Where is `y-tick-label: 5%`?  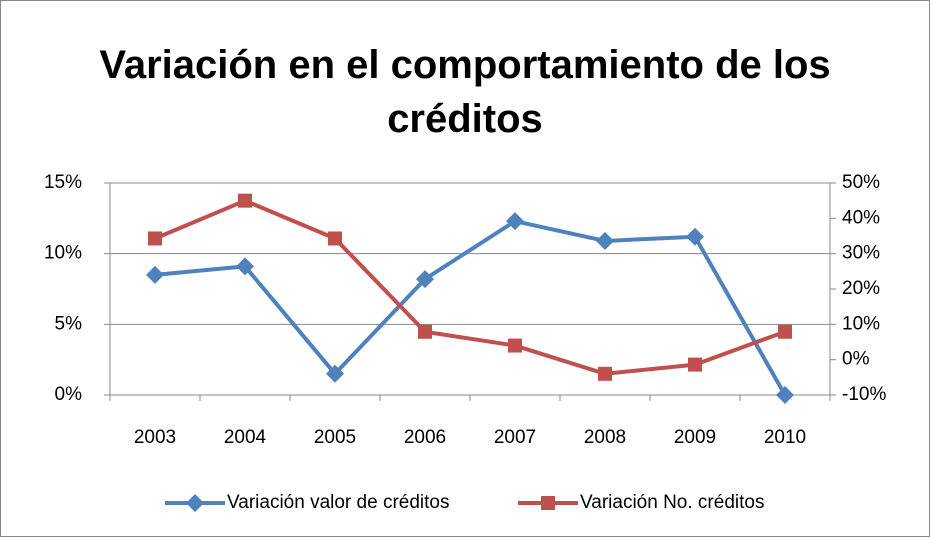 y-tick-label: 5% is located at coordinates (69, 323).